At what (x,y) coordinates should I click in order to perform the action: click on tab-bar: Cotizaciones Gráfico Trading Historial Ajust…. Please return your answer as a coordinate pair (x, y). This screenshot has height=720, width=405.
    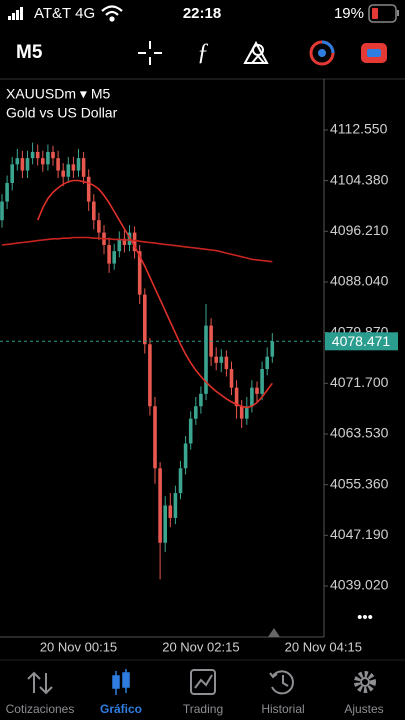
    Looking at the image, I should click on (195, 709).